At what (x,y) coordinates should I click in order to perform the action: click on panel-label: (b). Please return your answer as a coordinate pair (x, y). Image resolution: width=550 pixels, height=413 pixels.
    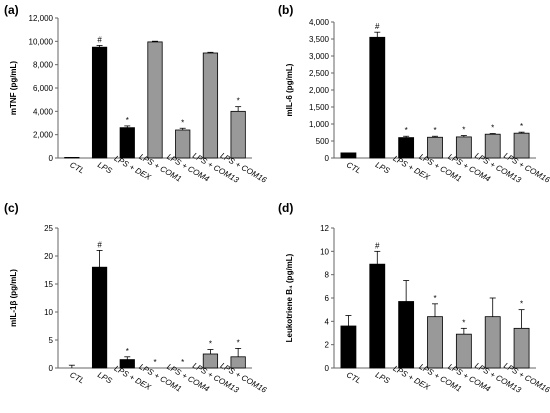
    Looking at the image, I should click on (285, 10).